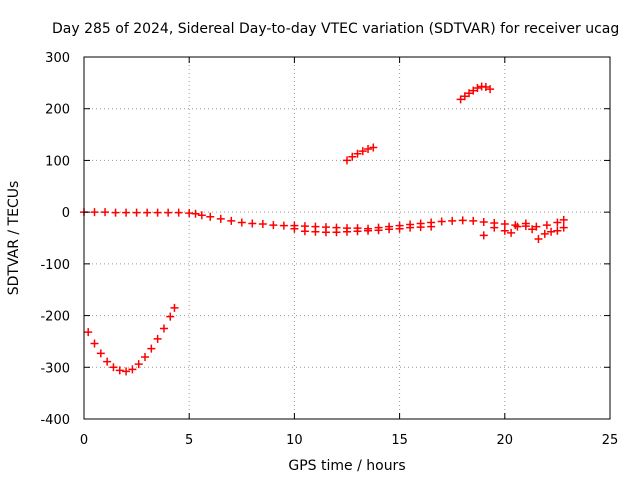 The width and height of the screenshot is (640, 480). What do you see at coordinates (294, 440) in the screenshot?
I see `x-tick-label: 10` at bounding box center [294, 440].